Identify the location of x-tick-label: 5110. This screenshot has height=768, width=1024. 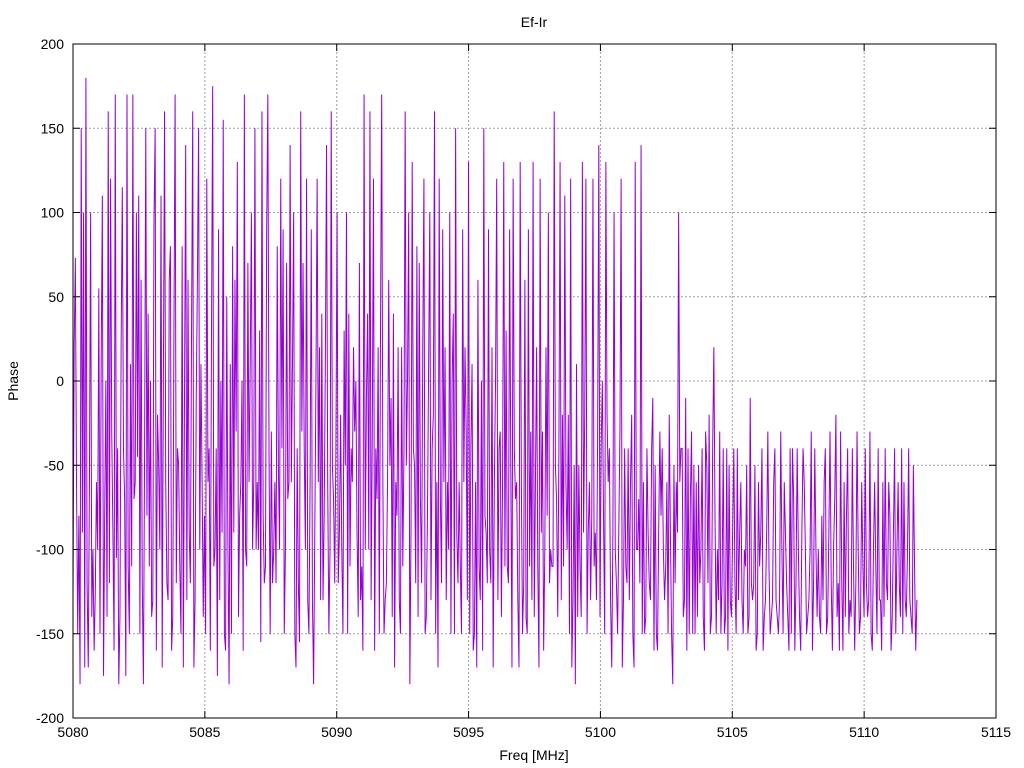
(864, 732).